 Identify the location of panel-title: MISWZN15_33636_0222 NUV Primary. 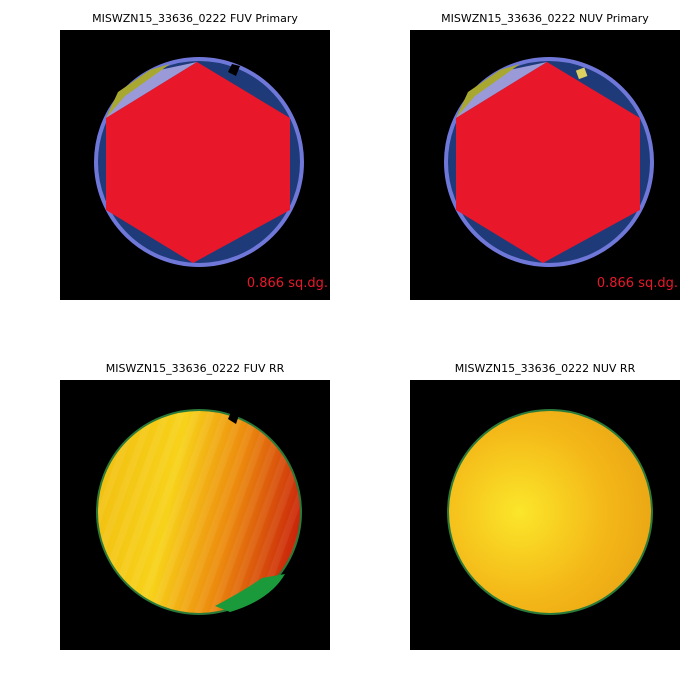
(545, 18).